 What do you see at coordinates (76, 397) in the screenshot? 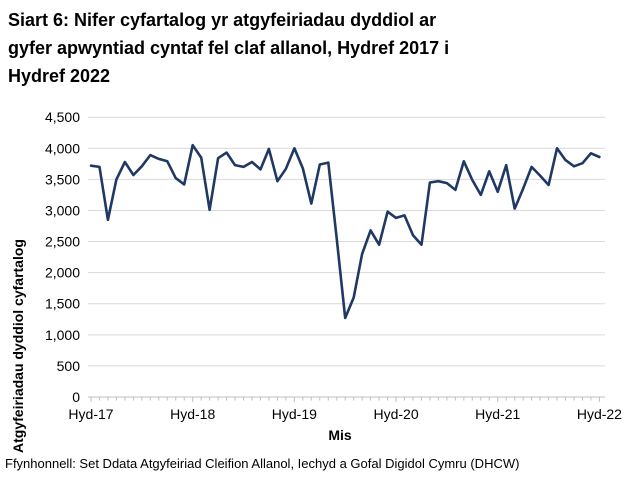
I see `y-tick-label: 0` at bounding box center [76, 397].